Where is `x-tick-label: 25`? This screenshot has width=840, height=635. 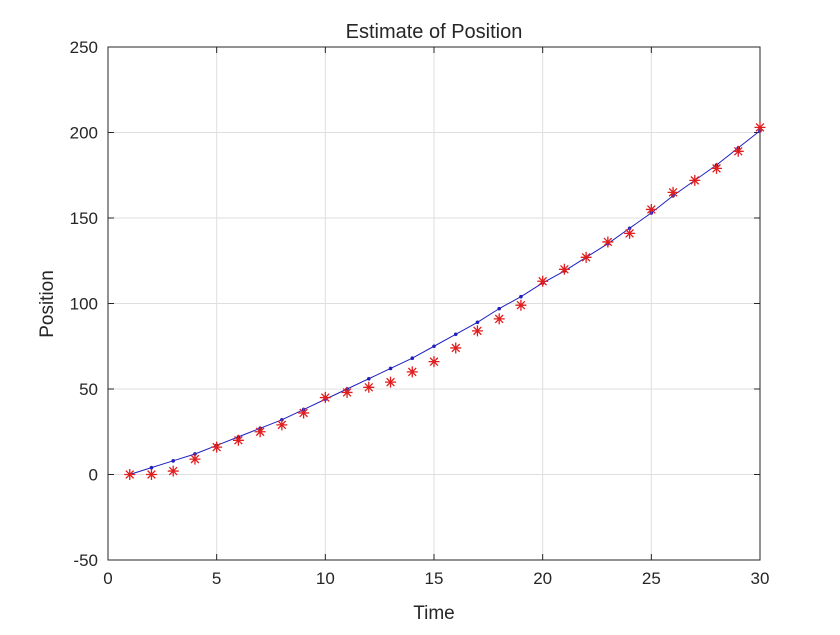
x-tick-label: 25 is located at coordinates (651, 578).